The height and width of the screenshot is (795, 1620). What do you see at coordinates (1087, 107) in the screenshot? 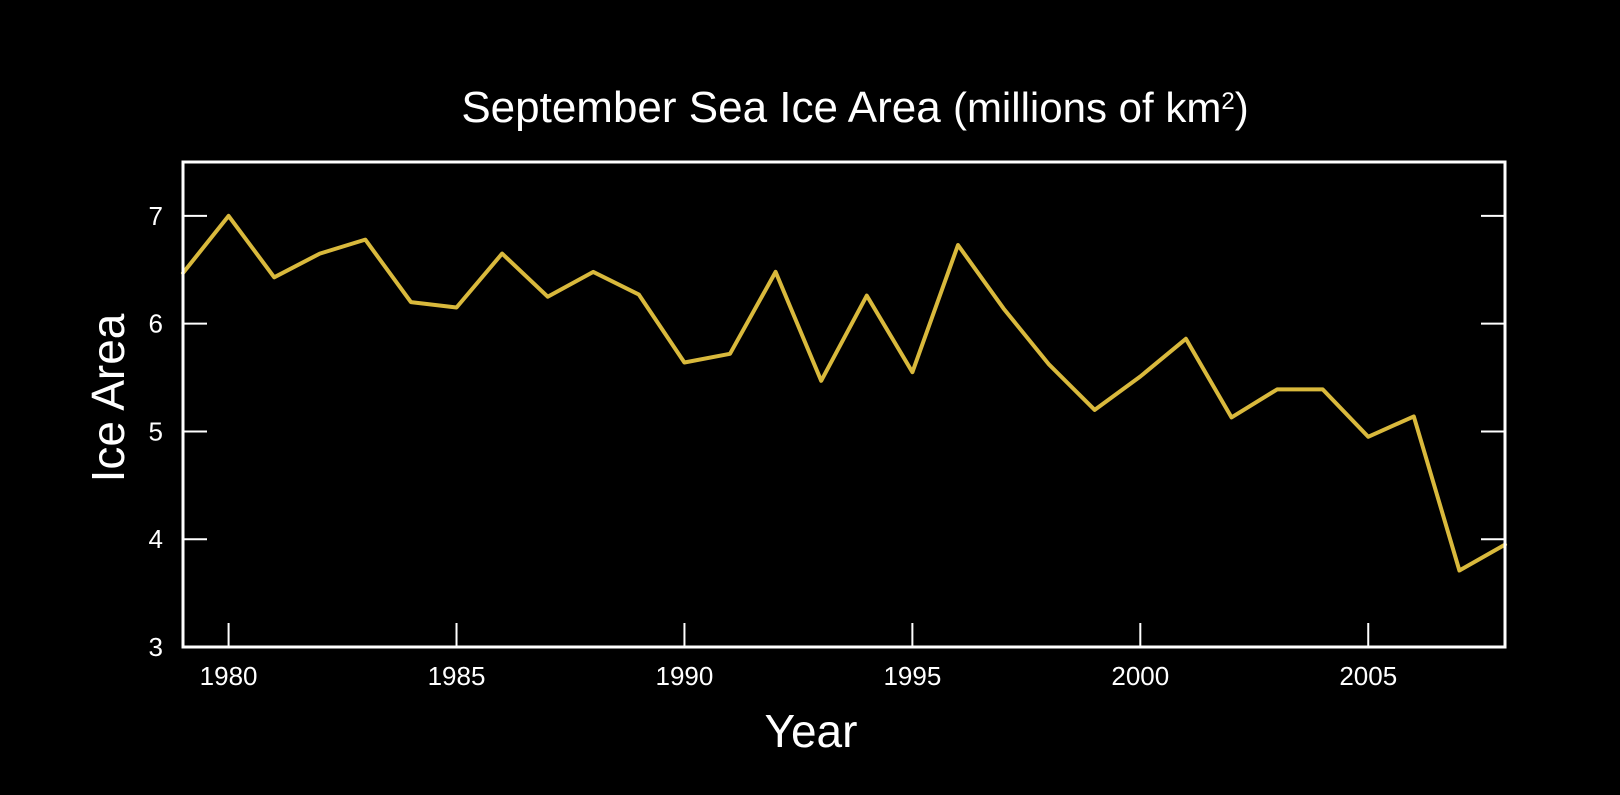
I see `chart-title-units: (millions of km` at bounding box center [1087, 107].